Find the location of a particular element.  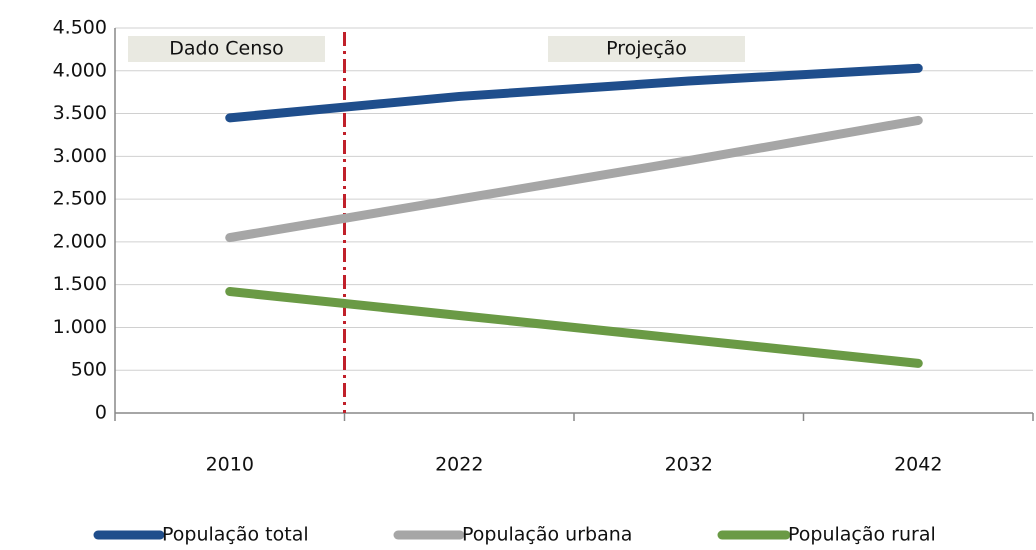

y-tick-label: 3.500 is located at coordinates (80, 113).